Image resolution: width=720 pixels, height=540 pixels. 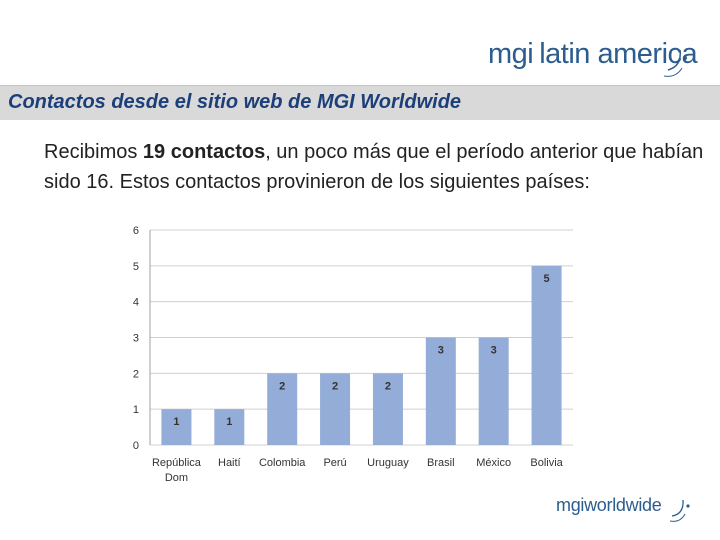 What do you see at coordinates (511, 53) in the screenshot?
I see `logo-top-mgi: mgi` at bounding box center [511, 53].